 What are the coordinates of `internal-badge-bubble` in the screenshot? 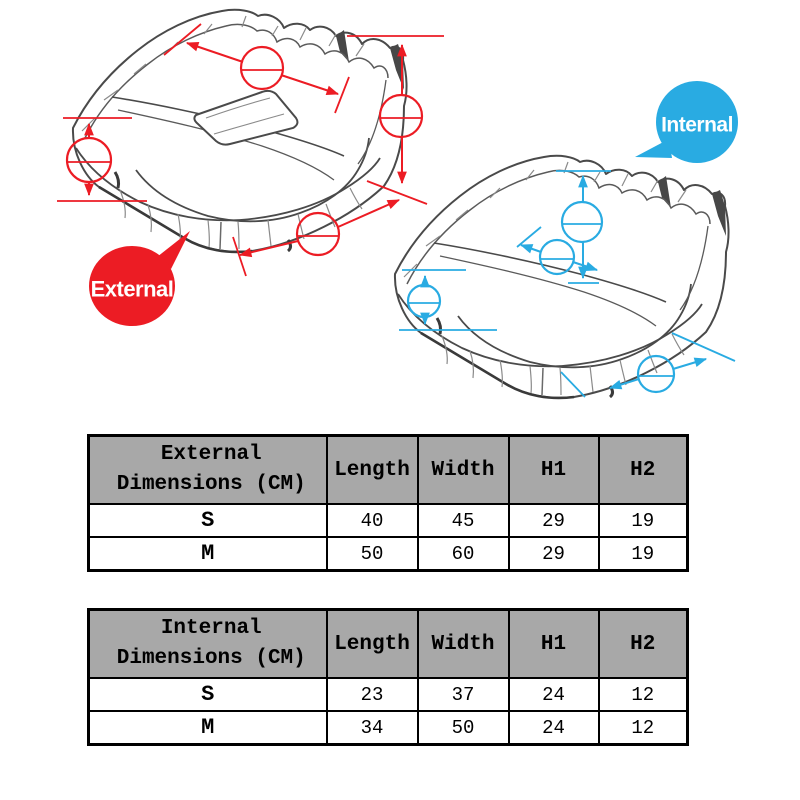 It's located at (697, 122).